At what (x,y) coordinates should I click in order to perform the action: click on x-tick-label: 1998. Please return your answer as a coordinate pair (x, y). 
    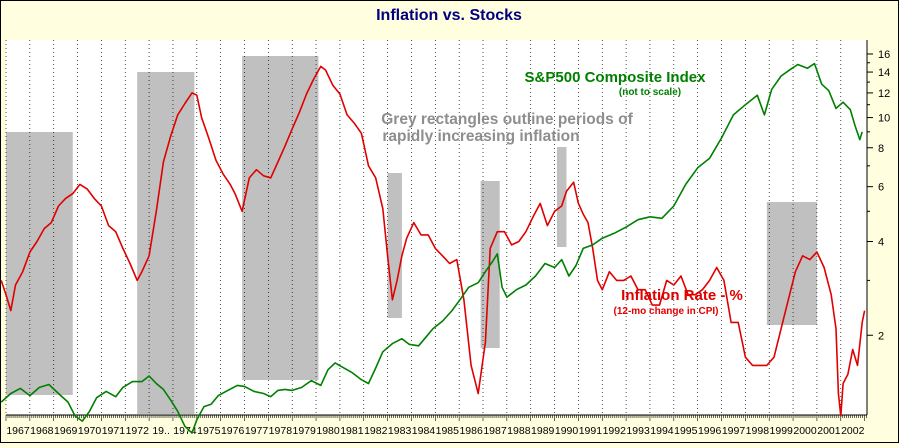
    Looking at the image, I should click on (758, 431).